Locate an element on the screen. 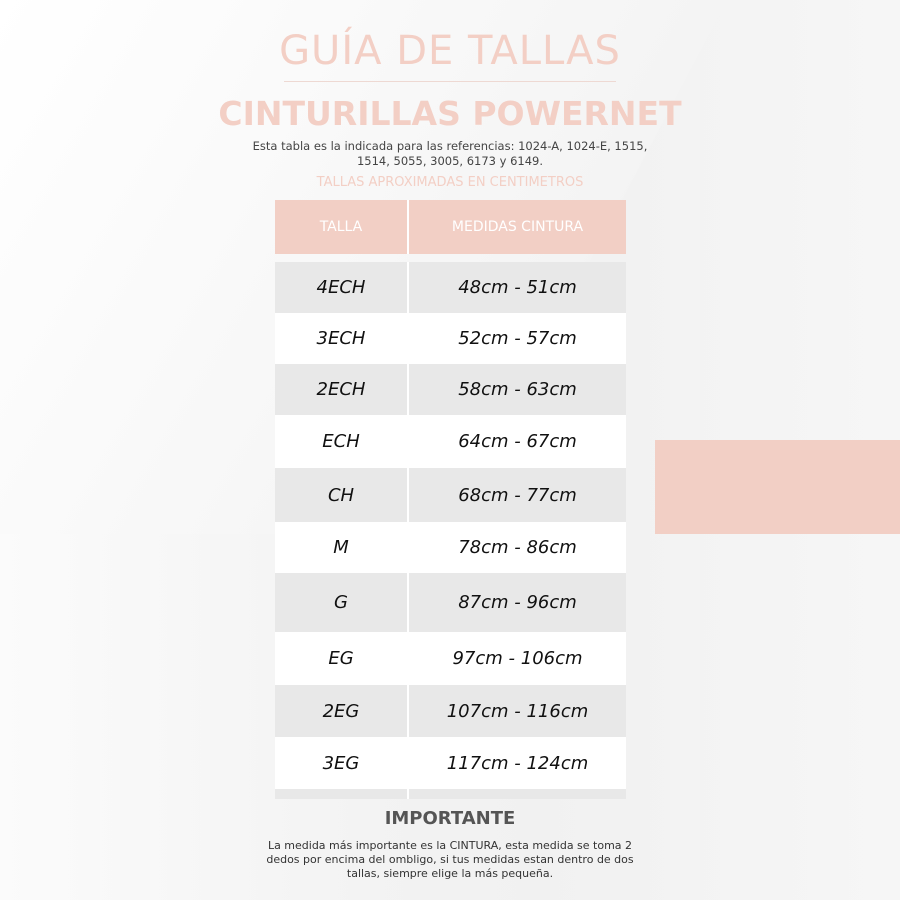 Image resolution: width=900 pixels, height=900 pixels. header-medidas: MEDIDAS CINTURA is located at coordinates (517, 227).